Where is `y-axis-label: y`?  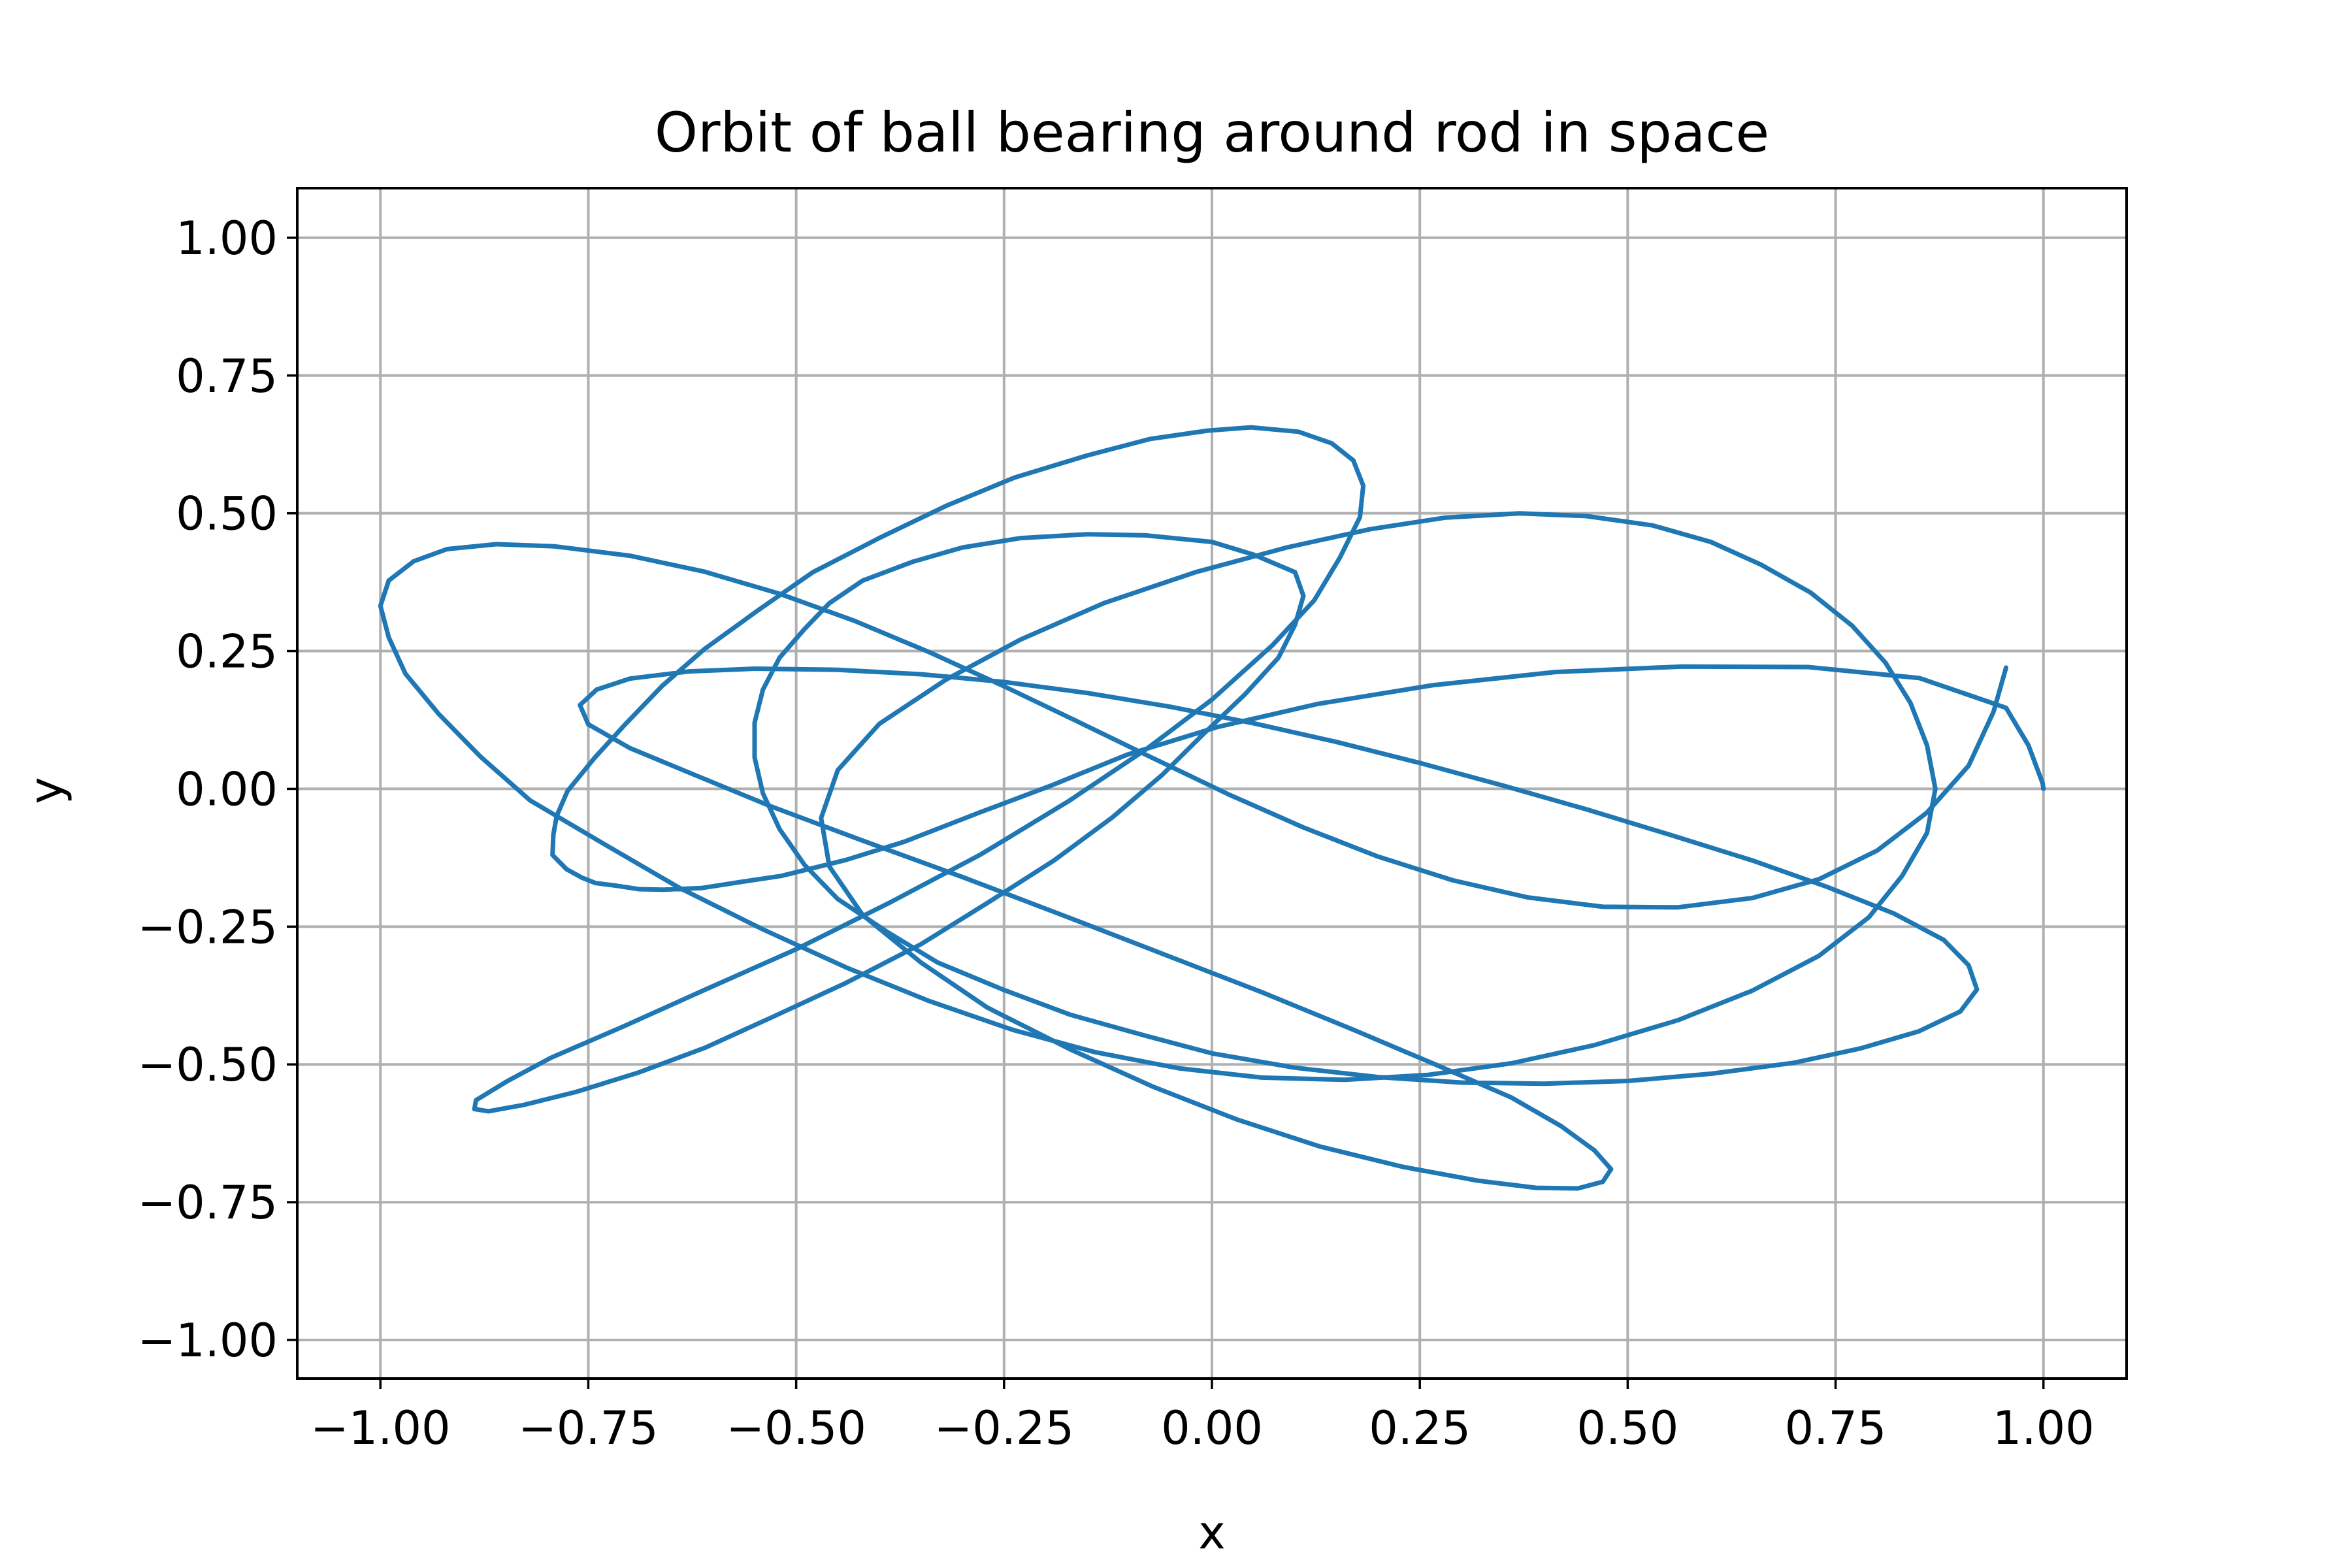
y-axis-label: y is located at coordinates (46, 790).